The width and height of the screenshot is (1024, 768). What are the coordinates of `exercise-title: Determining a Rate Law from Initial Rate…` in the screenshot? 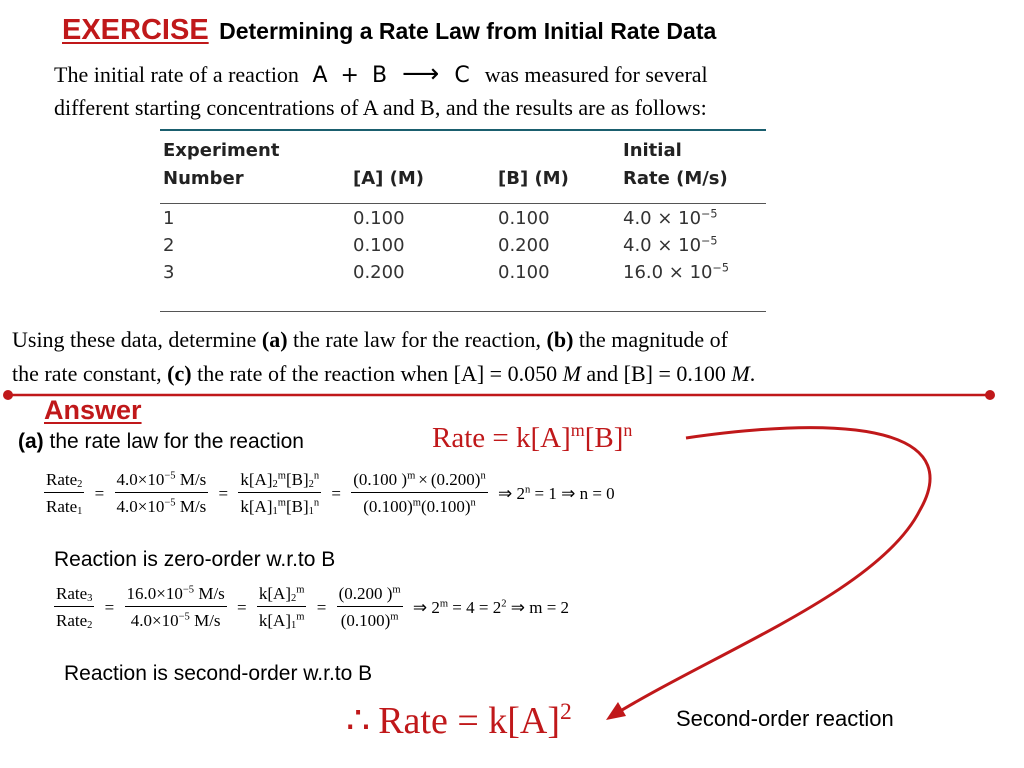 It's located at (468, 31).